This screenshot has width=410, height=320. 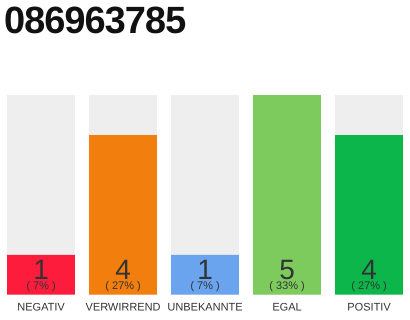 I want to click on chart-title: 086963785, so click(x=95, y=21).